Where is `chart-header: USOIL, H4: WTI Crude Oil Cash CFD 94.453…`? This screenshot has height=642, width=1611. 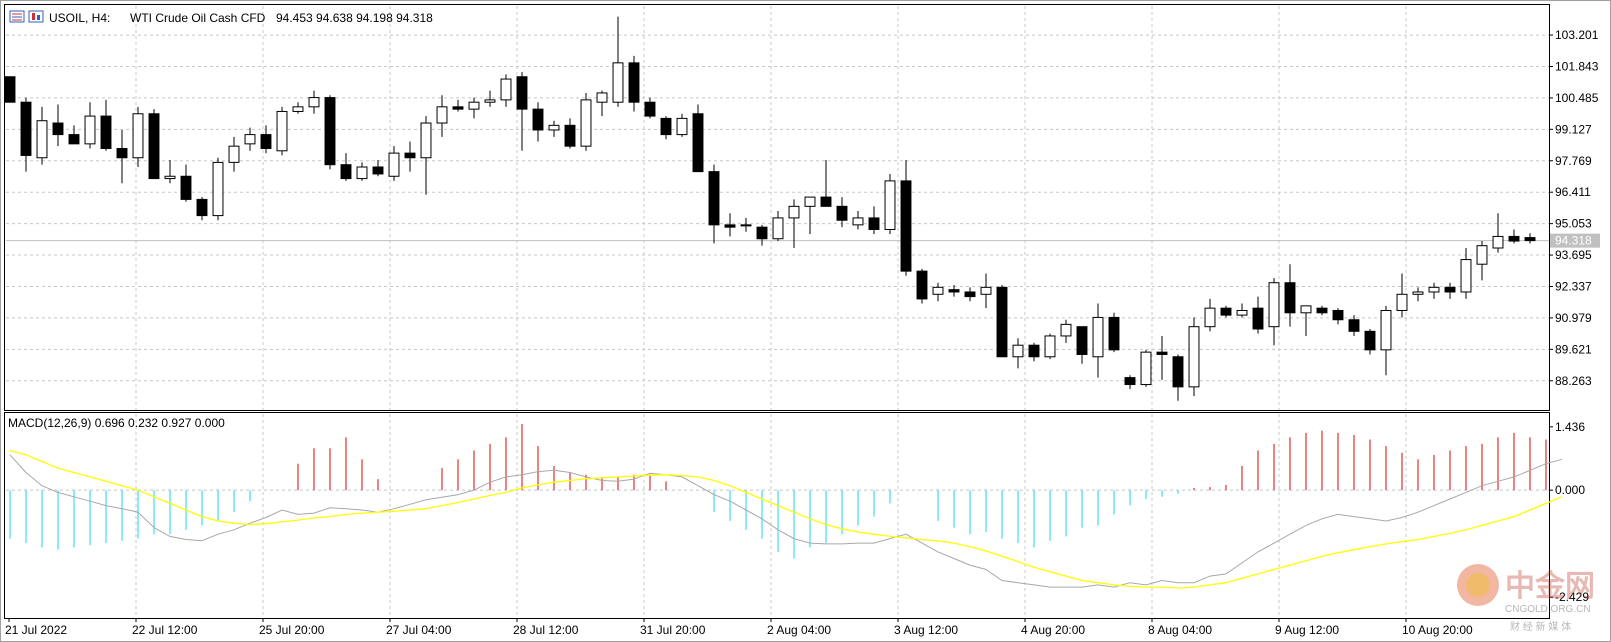 chart-header: USOIL, H4: WTI Crude Oil Cash CFD 94.453… is located at coordinates (221, 17).